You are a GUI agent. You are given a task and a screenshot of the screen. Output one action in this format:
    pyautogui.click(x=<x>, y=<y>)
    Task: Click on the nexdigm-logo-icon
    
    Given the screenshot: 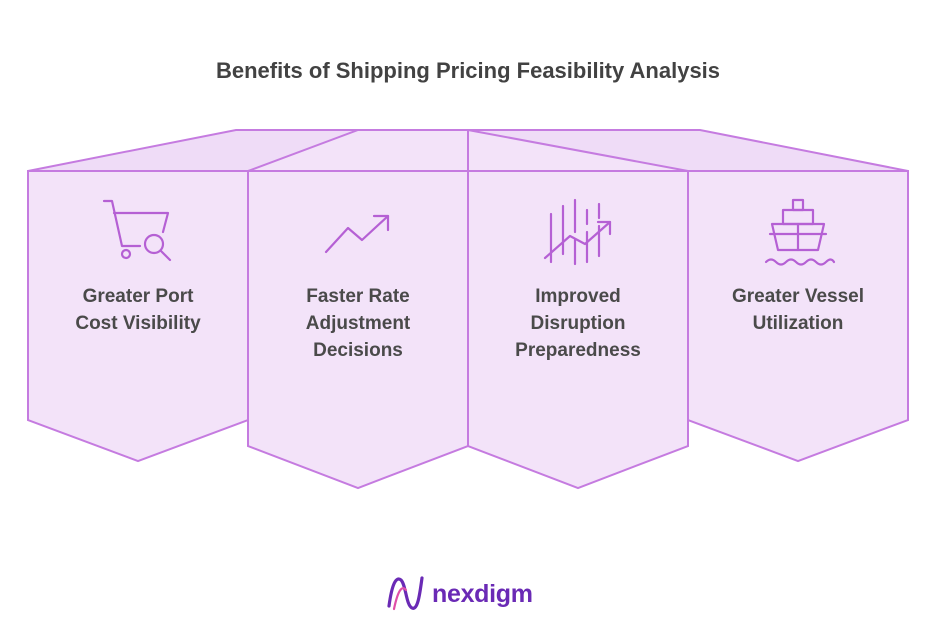 What is the action you would take?
    pyautogui.click(x=405, y=593)
    